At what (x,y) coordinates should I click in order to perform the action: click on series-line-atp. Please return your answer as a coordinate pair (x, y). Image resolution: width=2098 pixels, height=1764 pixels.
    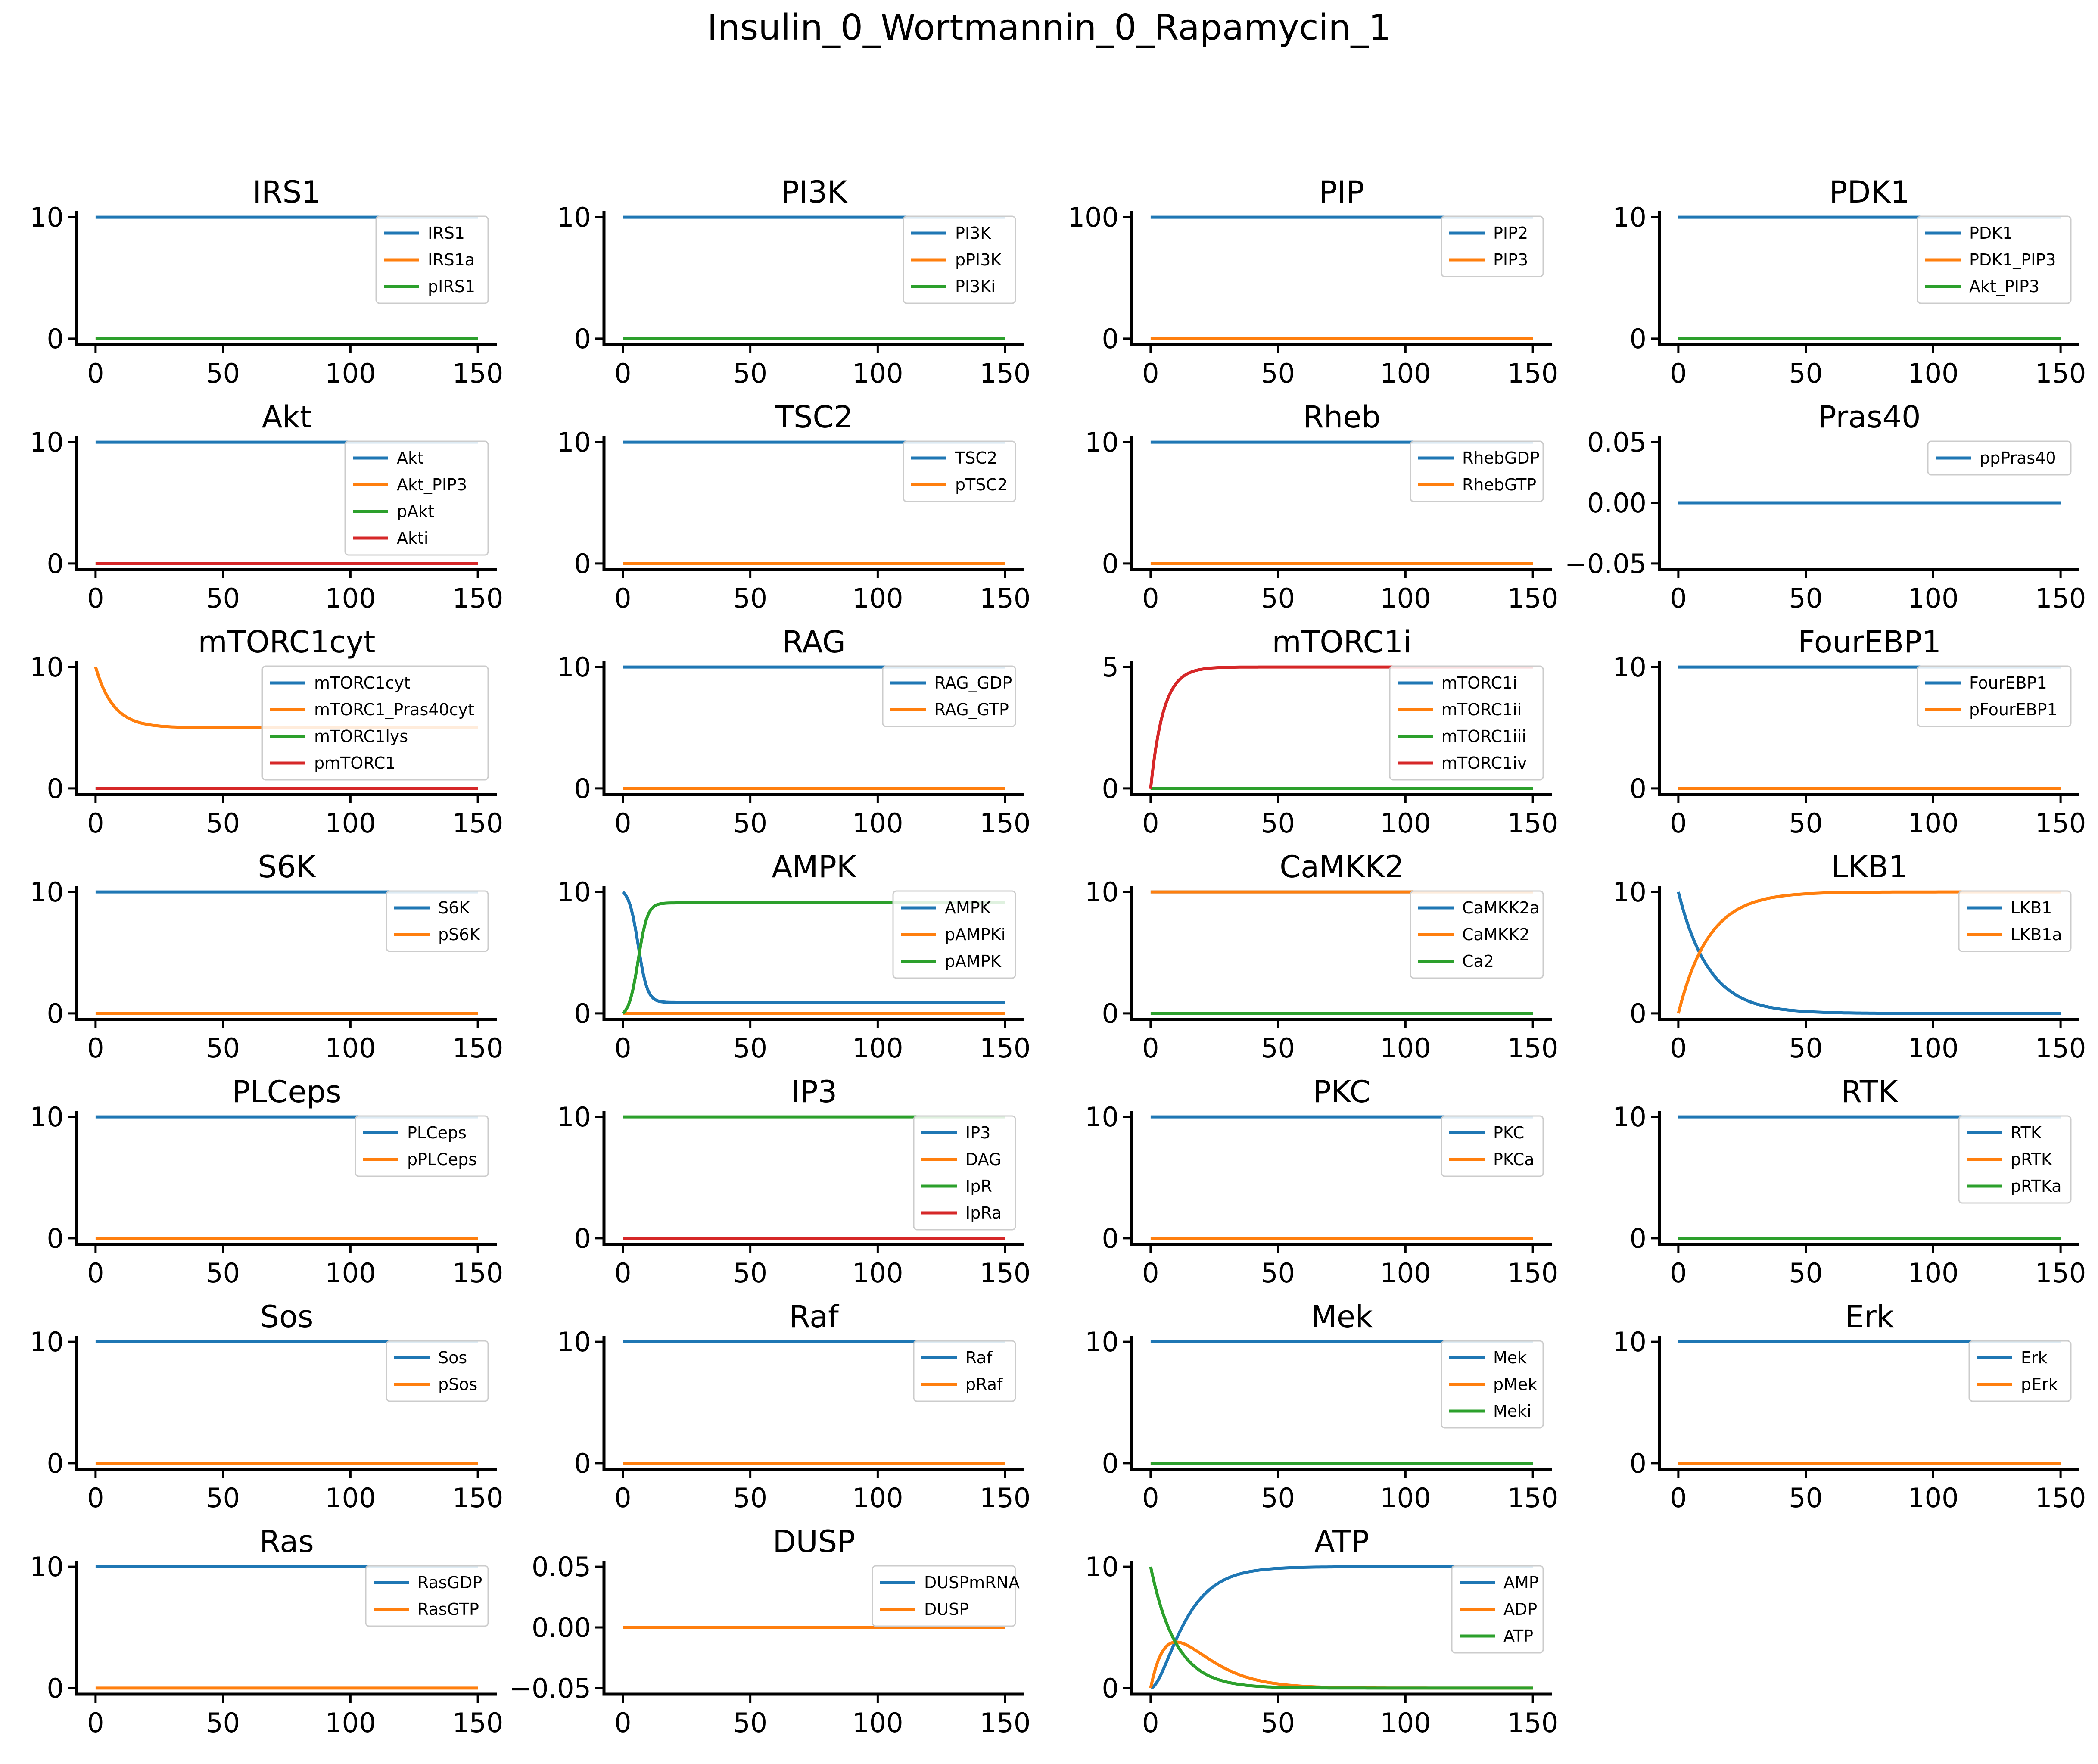
    Looking at the image, I should click on (1341, 1628).